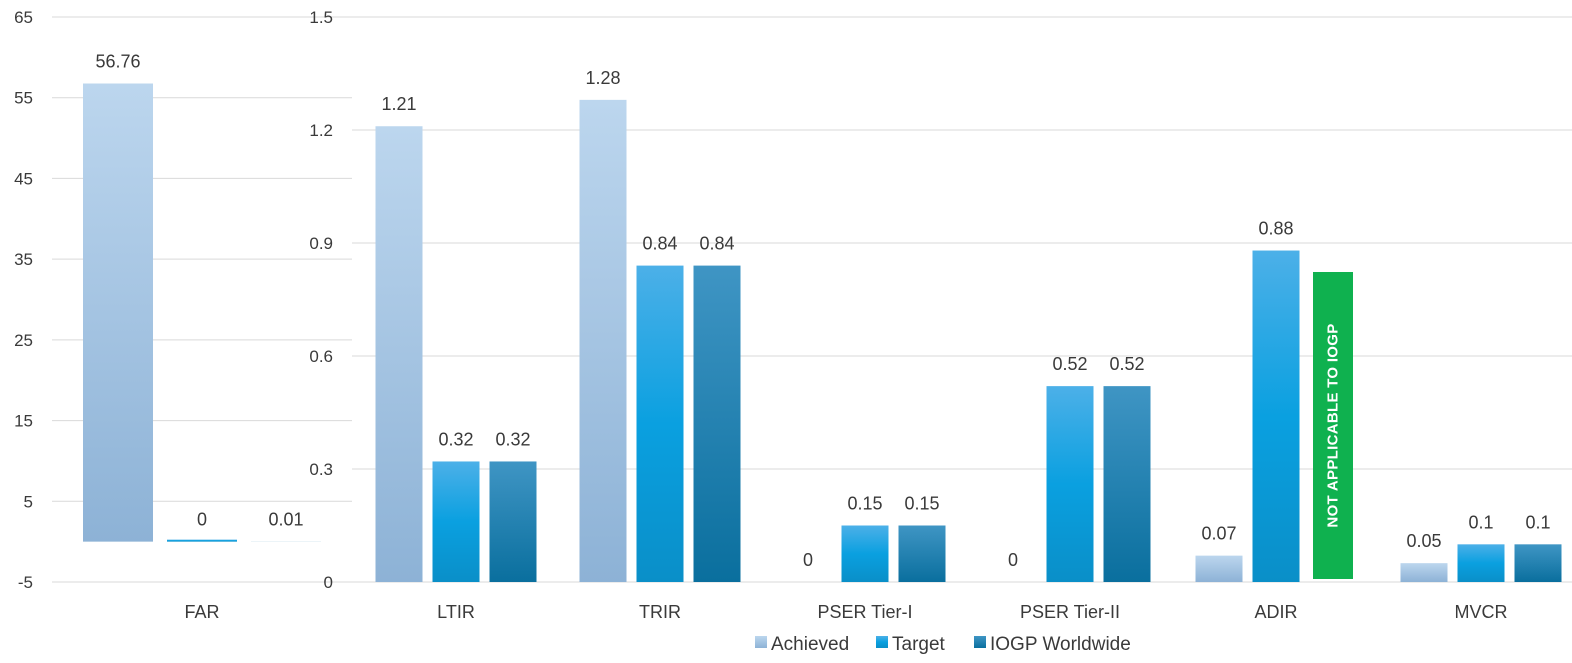 This screenshot has height=663, width=1572. What do you see at coordinates (23, 98) in the screenshot?
I see `primary-tick-label: 55` at bounding box center [23, 98].